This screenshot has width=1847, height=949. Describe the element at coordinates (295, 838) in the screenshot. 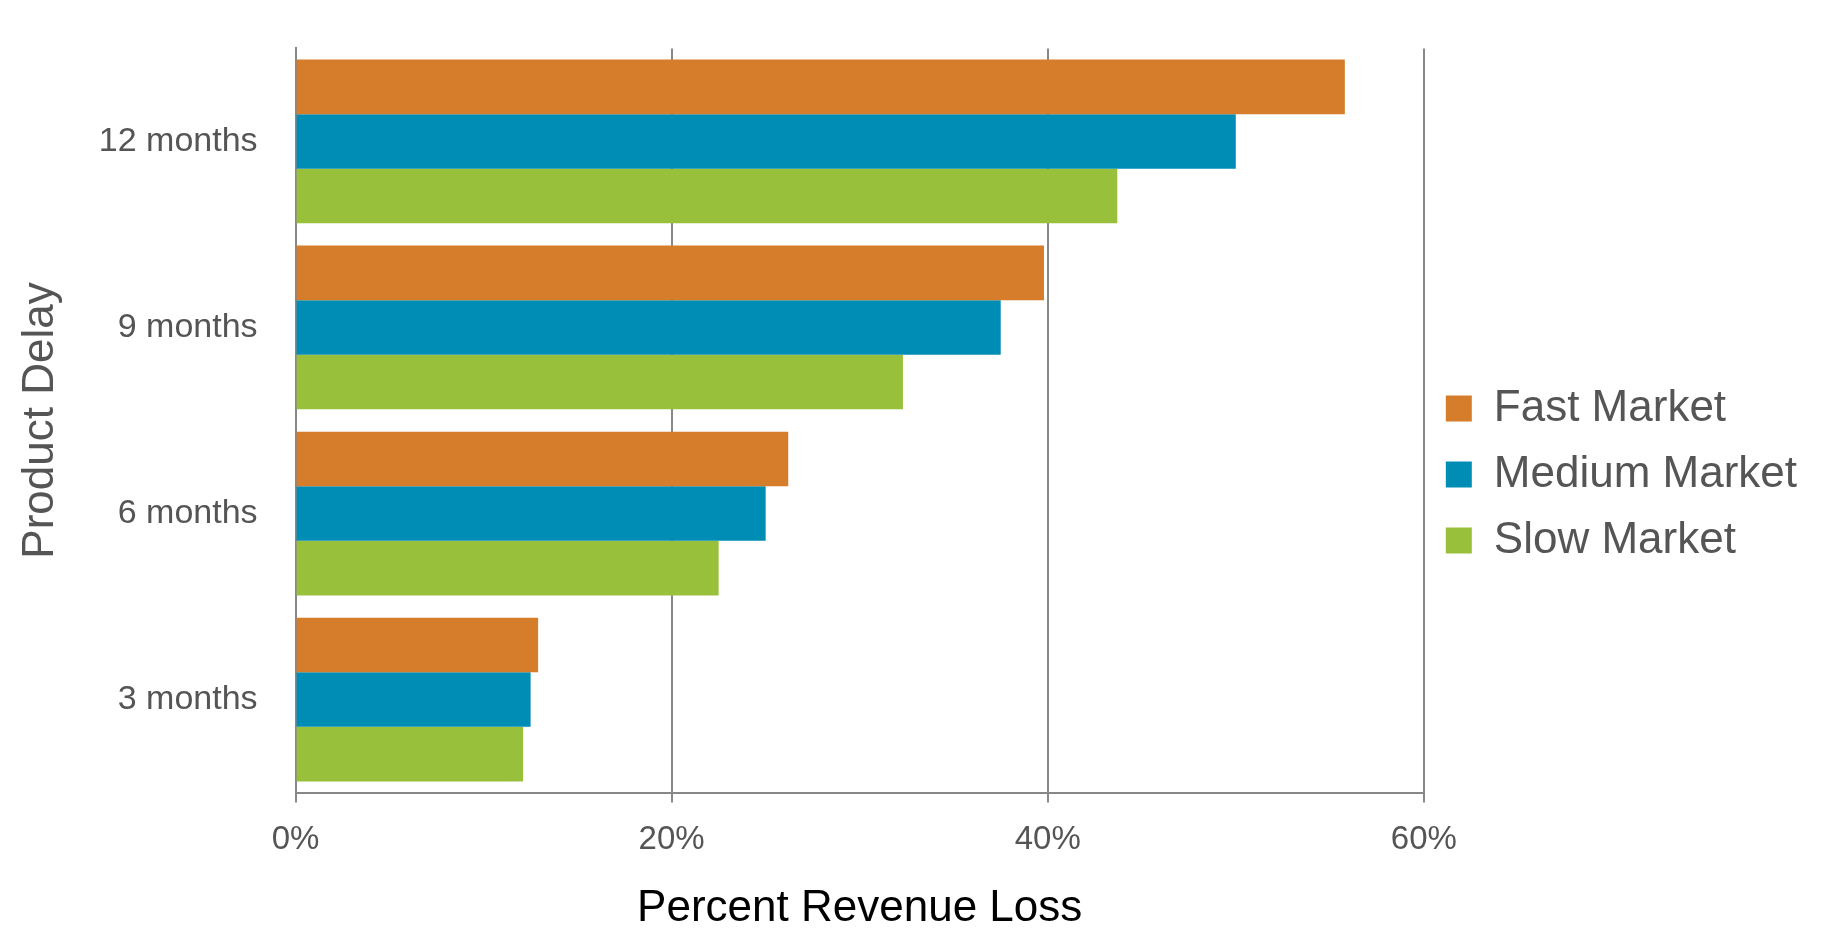

I see `x-tick-label: 0%` at that location.